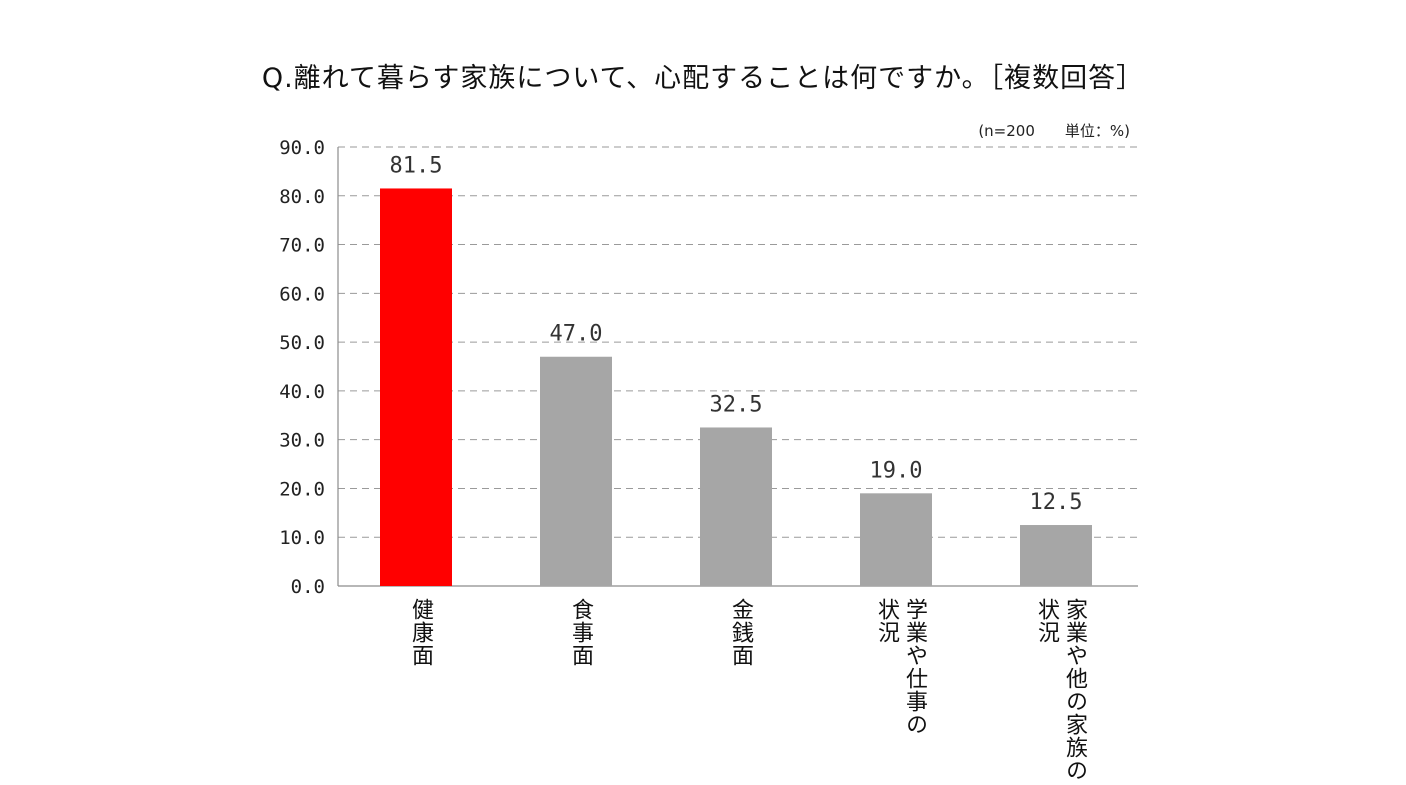  Describe the element at coordinates (703, 78) in the screenshot. I see `chart-title: Q.離れて暮らす家族について、心配することは何ですか。［複数回答］` at that location.